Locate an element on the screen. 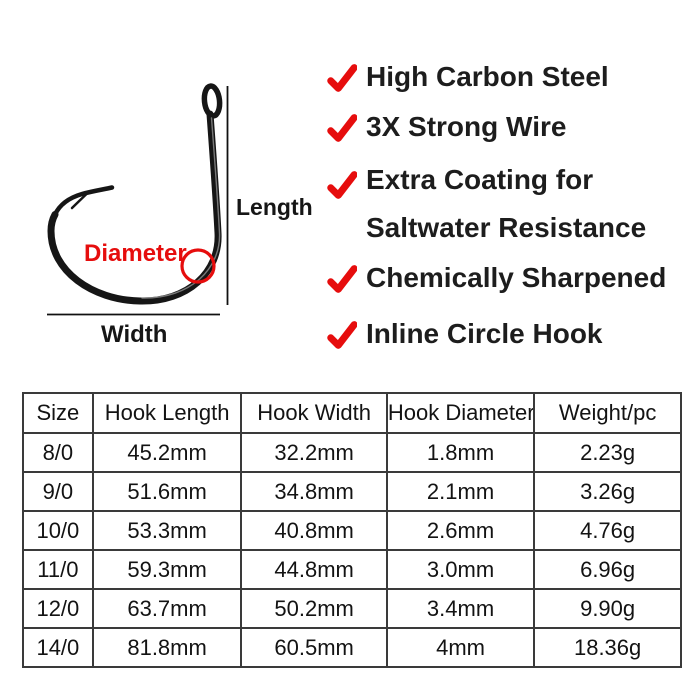 This screenshot has height=693, width=693. header-hook-width: Hook Width is located at coordinates (314, 413).